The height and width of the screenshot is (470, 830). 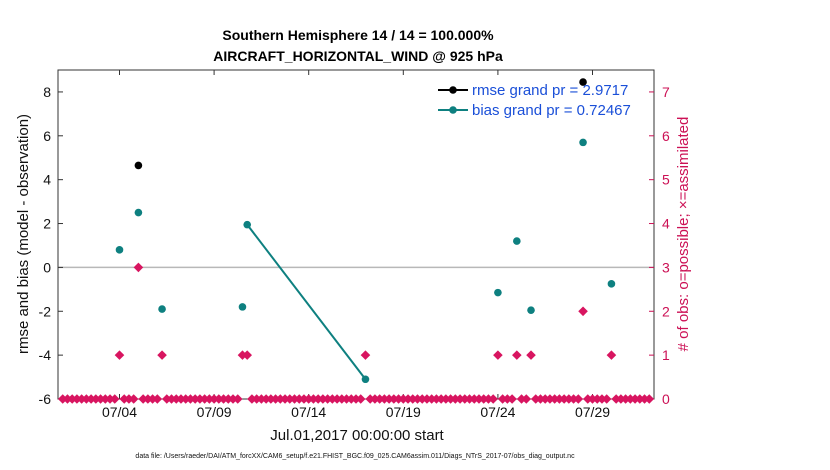 I want to click on y-tick-label-right: 0, so click(x=666, y=399).